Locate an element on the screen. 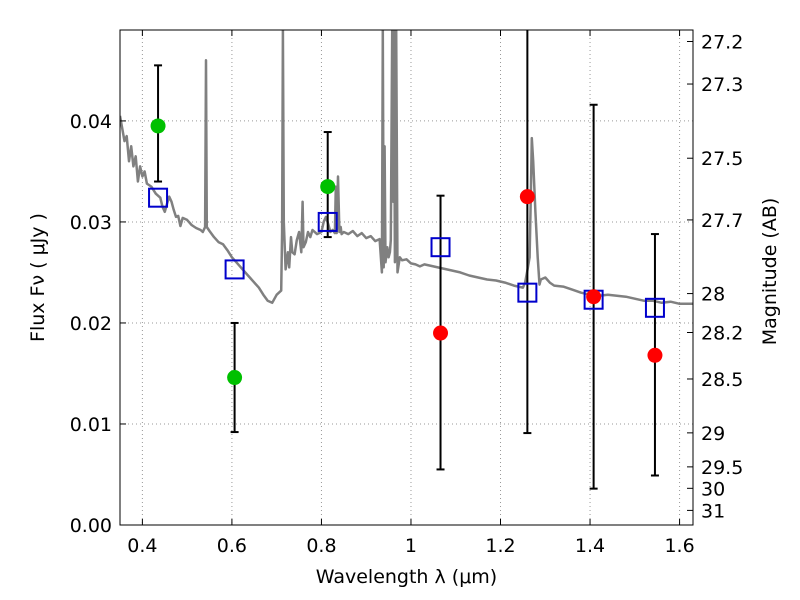 This screenshot has height=600, width=800. x-tick-label: 1.6 is located at coordinates (679, 546).